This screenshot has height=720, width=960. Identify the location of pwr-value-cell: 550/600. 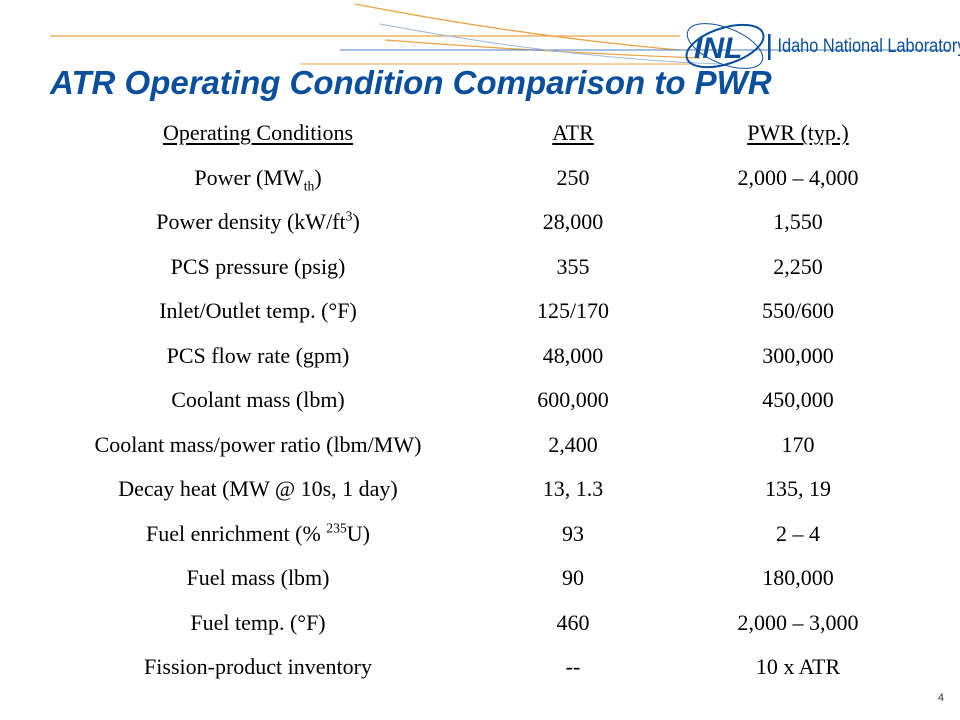
(798, 311).